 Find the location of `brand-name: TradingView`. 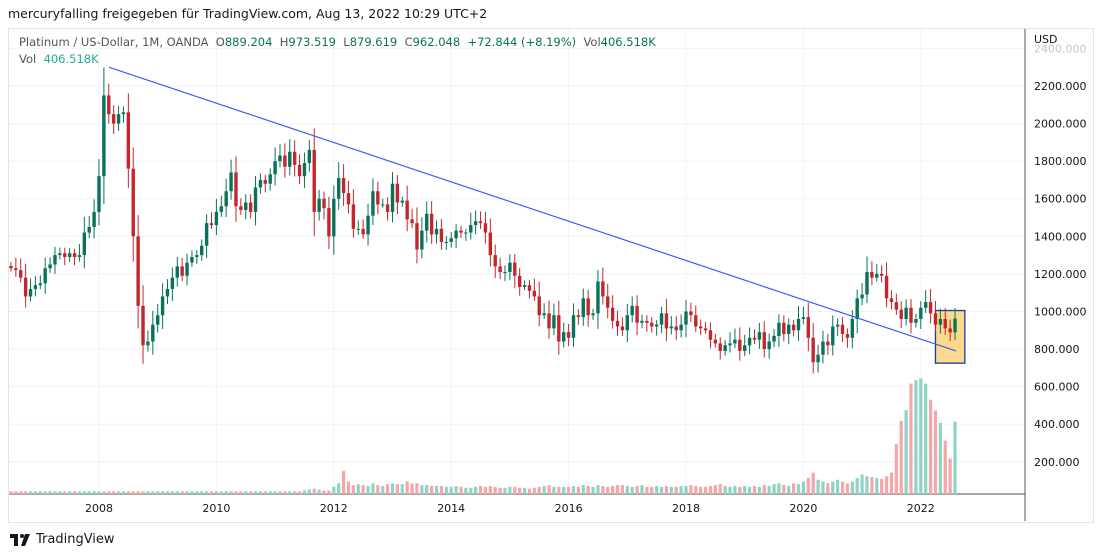

brand-name: TradingView is located at coordinates (75, 539).